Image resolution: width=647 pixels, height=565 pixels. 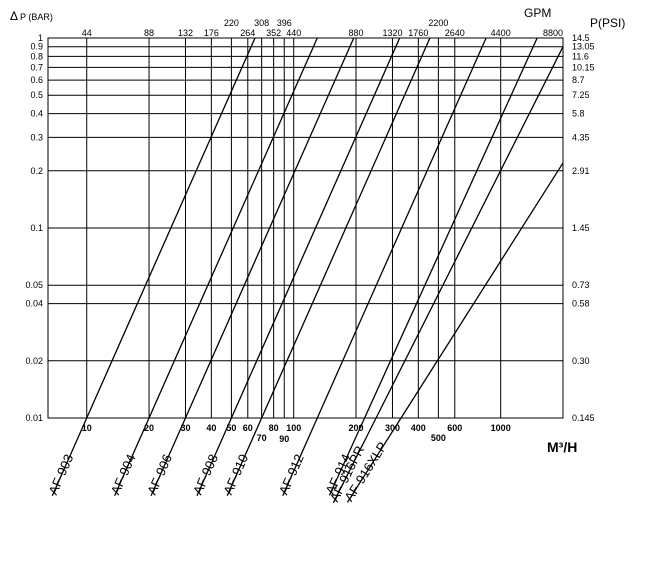 I want to click on x-tick-label: 10, so click(x=87, y=428).